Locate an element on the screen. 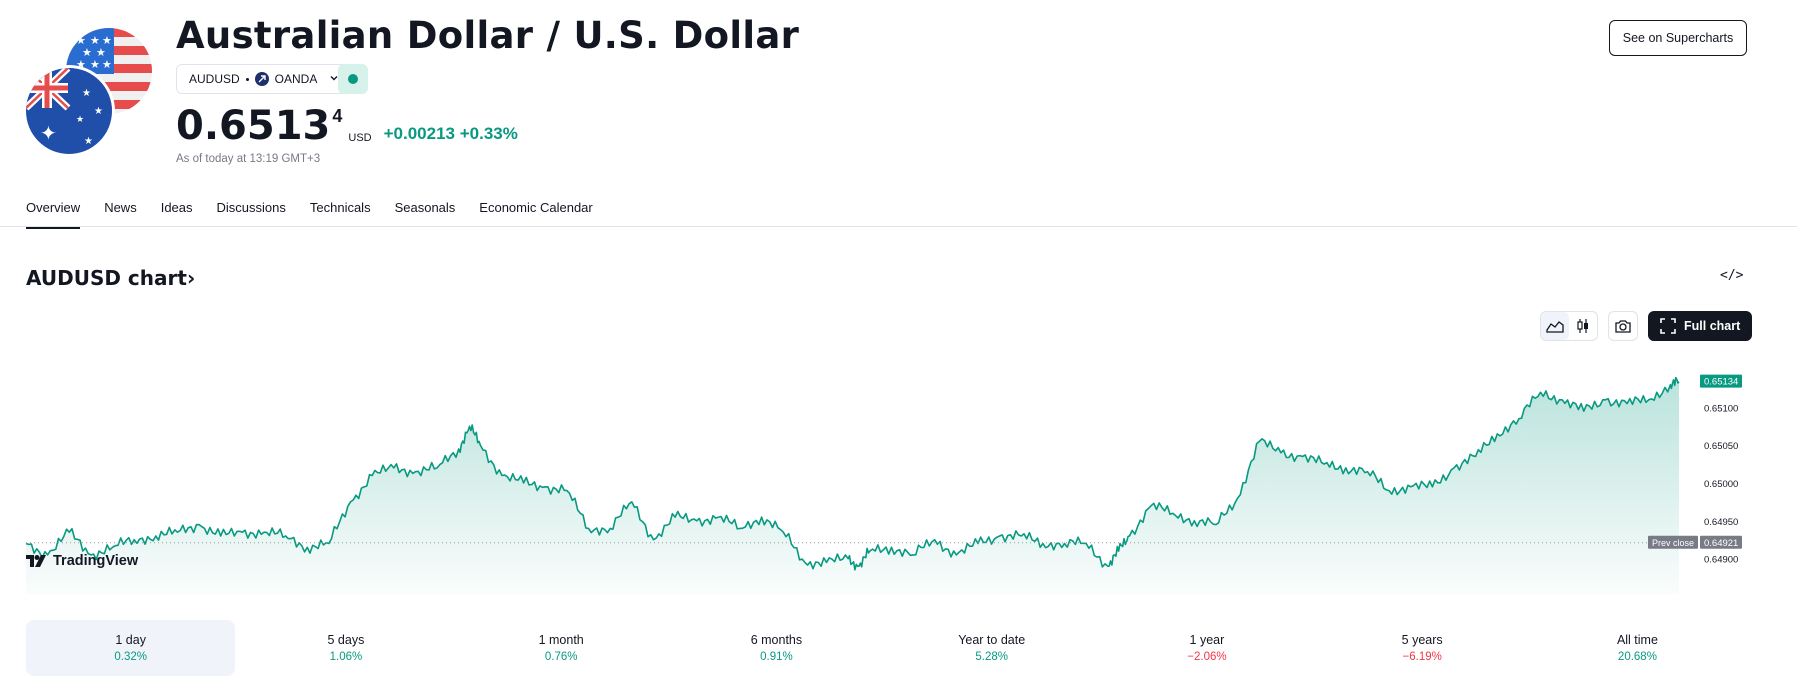  price-block: 0.6513 4 USD +0.00213 +0.33% is located at coordinates (347, 126).